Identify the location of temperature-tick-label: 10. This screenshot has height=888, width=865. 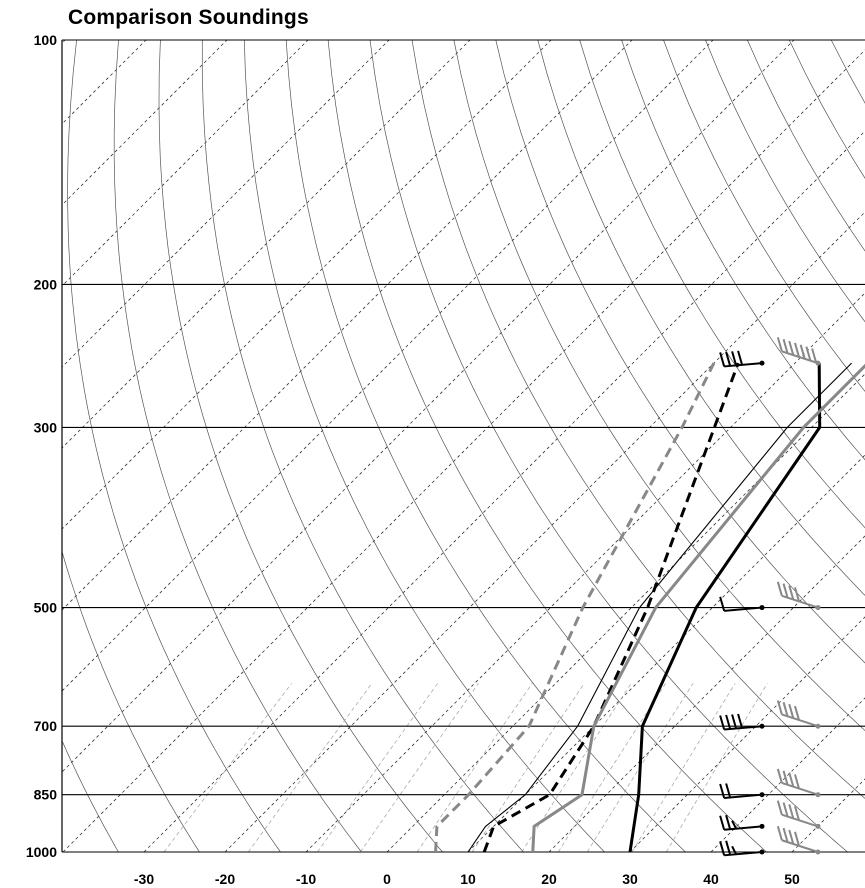
(468, 879).